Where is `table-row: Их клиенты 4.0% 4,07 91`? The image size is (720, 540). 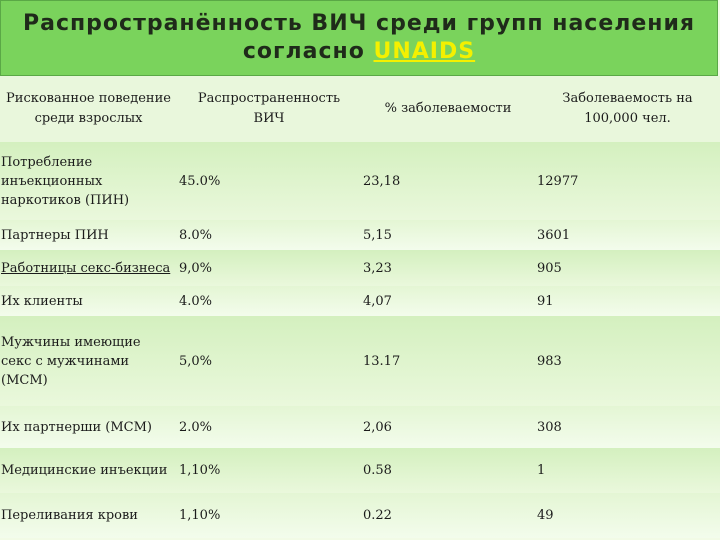 table-row: Их клиенты 4.0% 4,07 91 is located at coordinates (360, 301).